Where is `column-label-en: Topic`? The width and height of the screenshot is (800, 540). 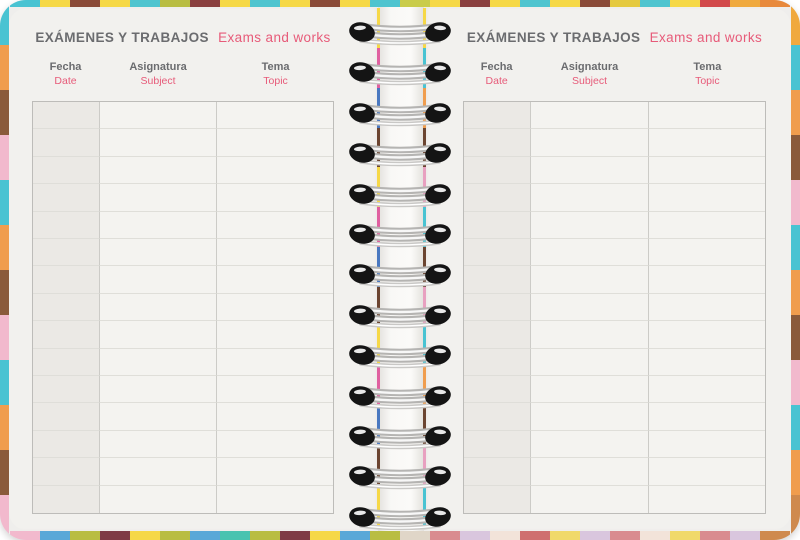 column-label-en: Topic is located at coordinates (707, 80).